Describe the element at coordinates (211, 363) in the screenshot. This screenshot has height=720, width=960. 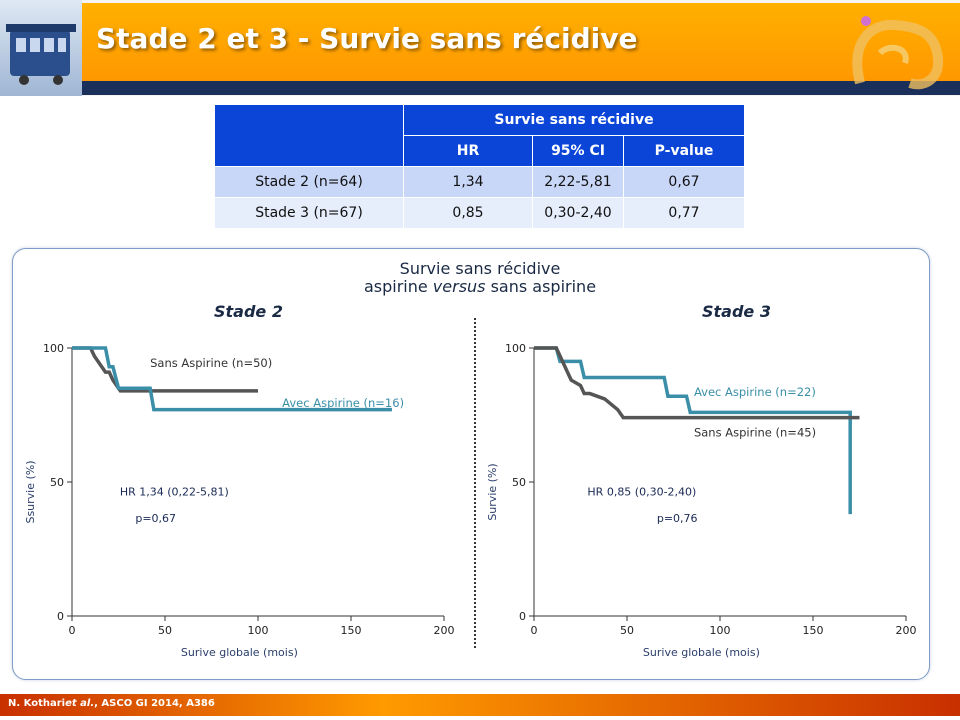
I see `series-label: Sans Aspirine (n=50)` at that location.